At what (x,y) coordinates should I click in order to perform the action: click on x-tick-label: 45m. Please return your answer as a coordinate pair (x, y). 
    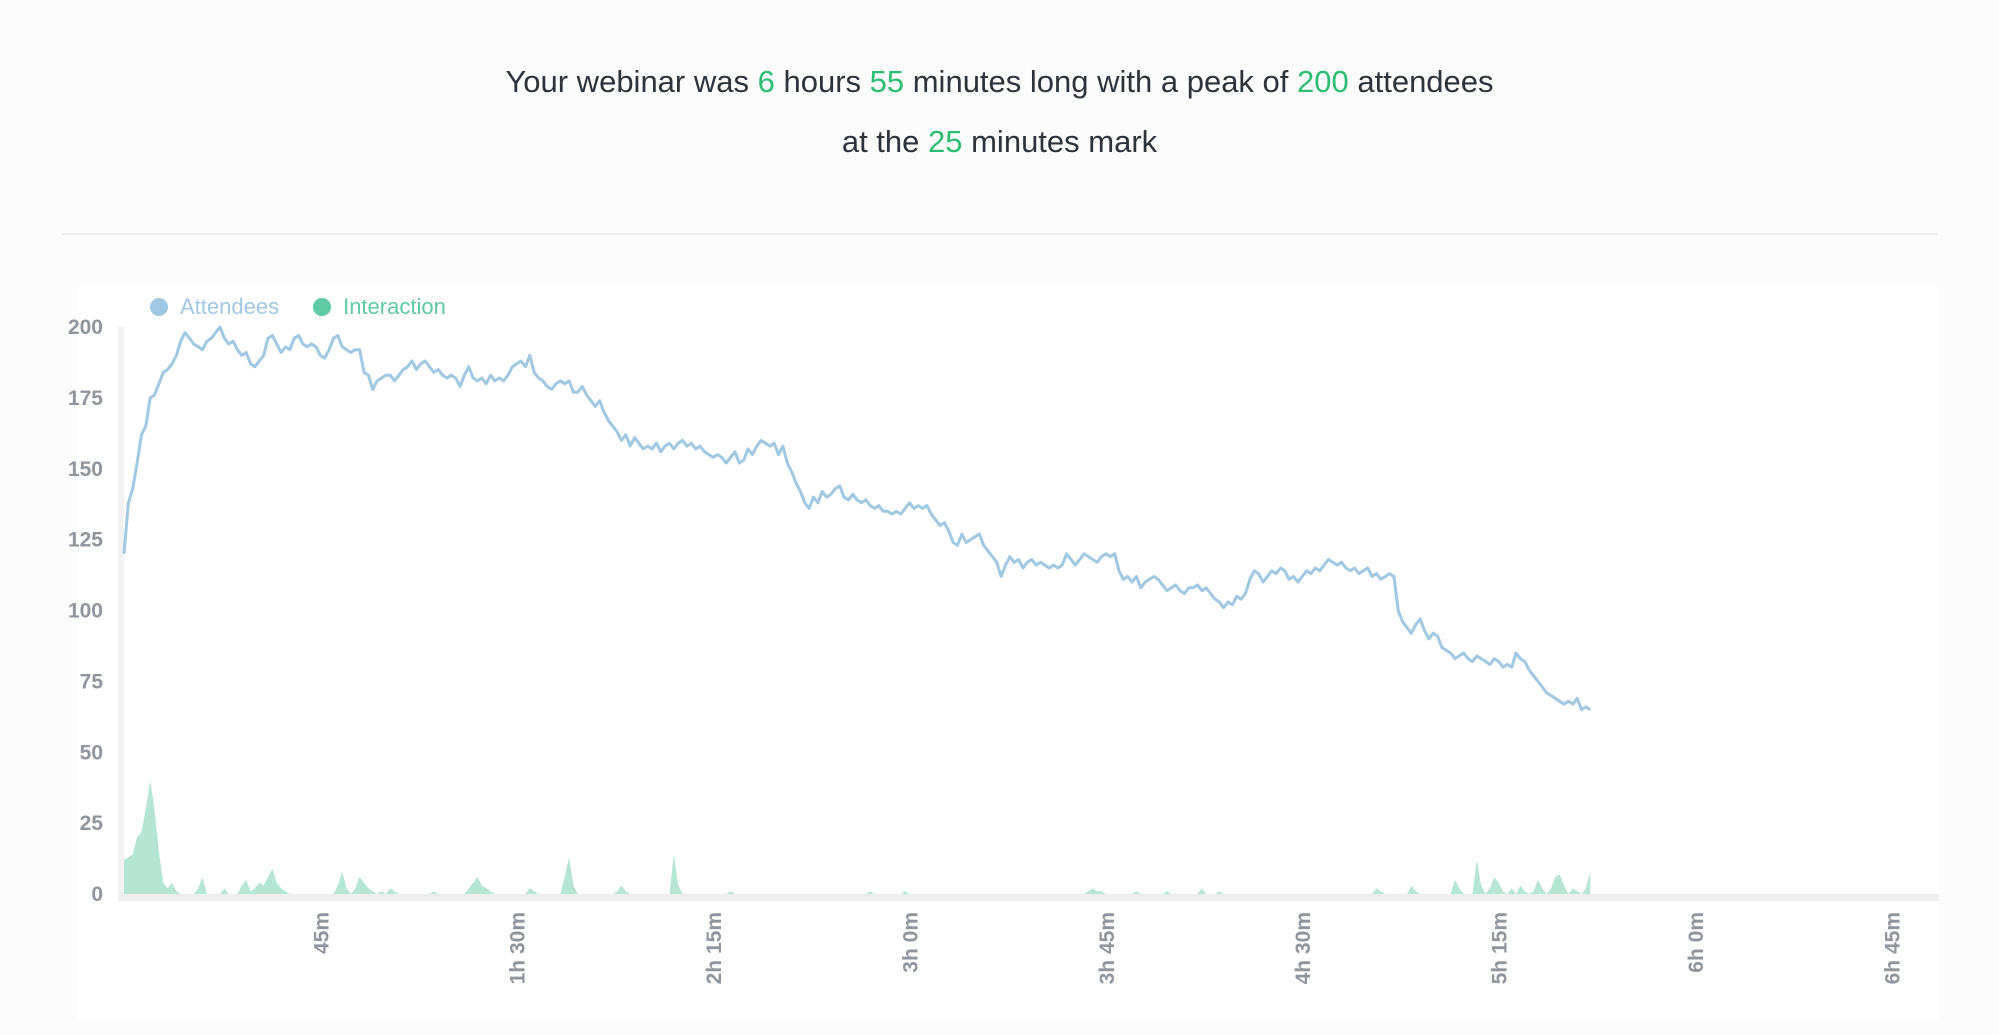
    Looking at the image, I should click on (321, 933).